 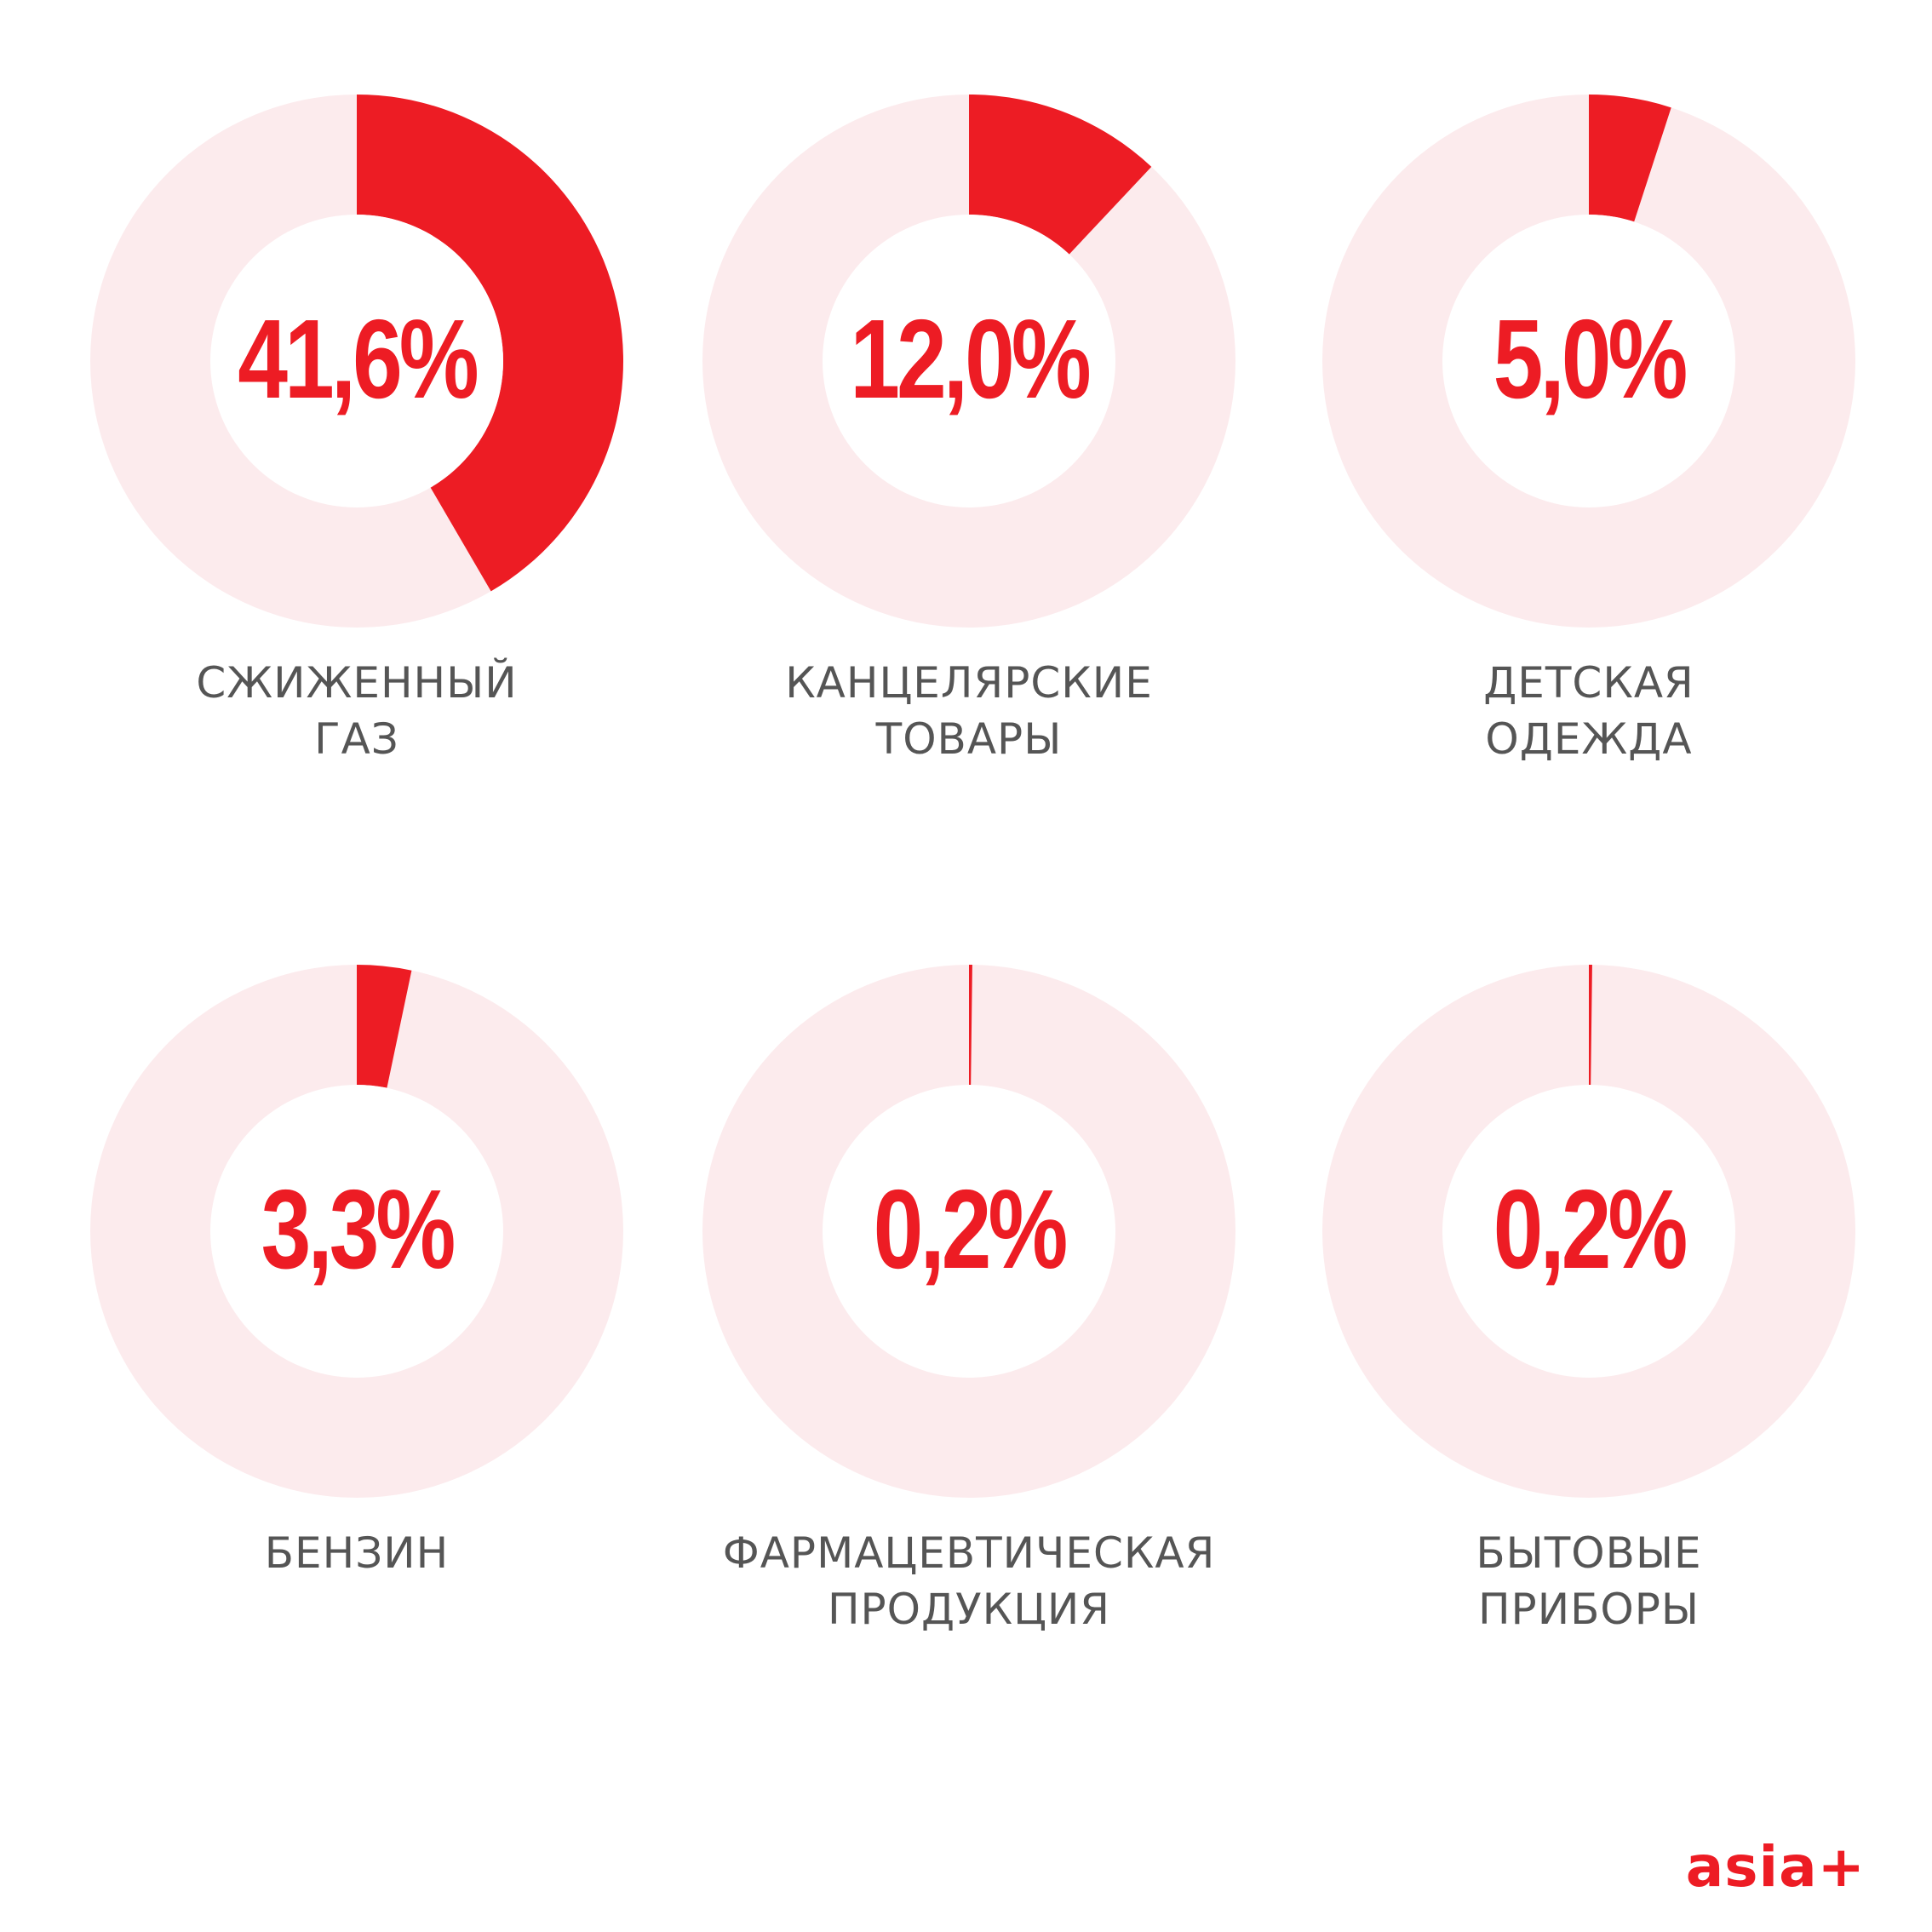 I want to click on percent-label: 5,0%, so click(x=1590, y=359).